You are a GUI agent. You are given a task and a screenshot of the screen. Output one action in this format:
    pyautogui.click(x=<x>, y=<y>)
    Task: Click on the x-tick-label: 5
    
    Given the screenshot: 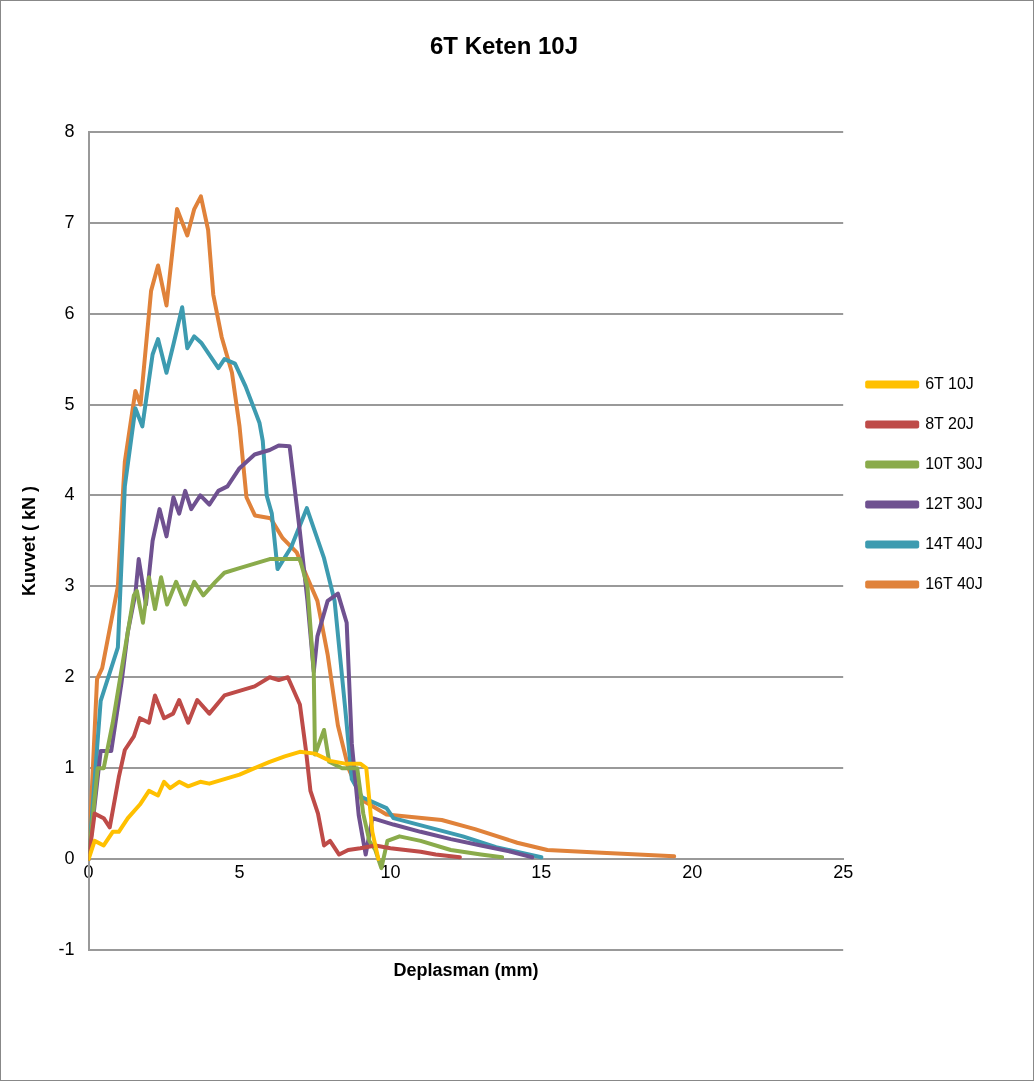 What is the action you would take?
    pyautogui.click(x=239, y=871)
    